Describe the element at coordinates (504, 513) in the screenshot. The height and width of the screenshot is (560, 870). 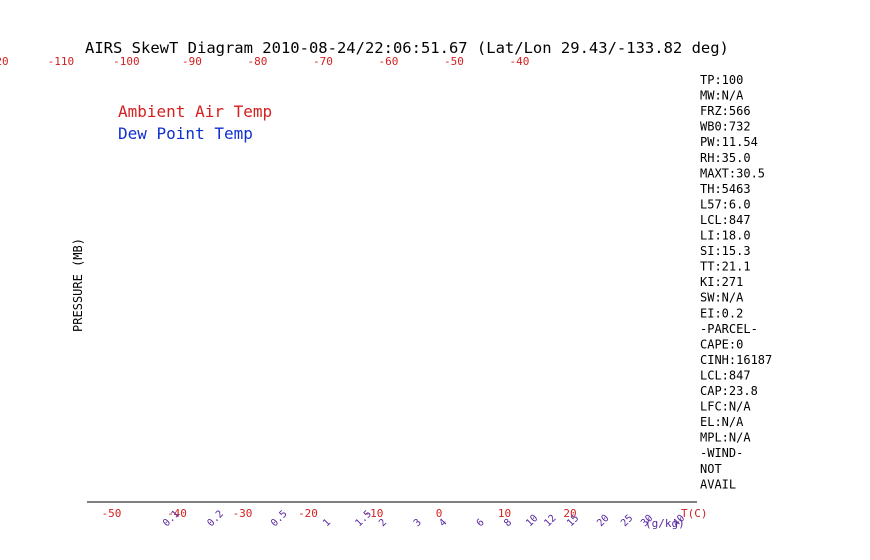
I see `bottom-temp-tick-label: 10` at that location.